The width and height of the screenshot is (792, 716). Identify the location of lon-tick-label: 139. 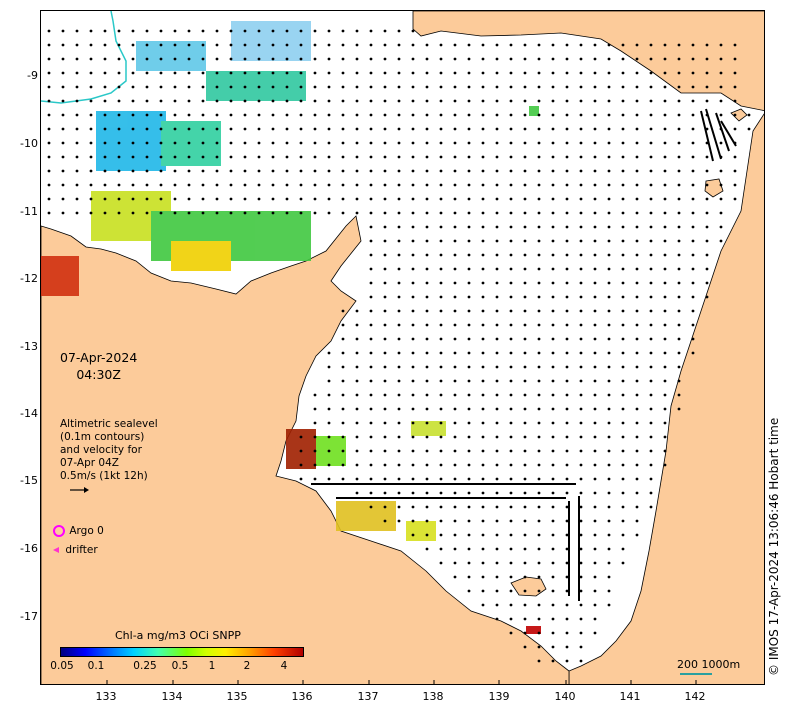
(499, 696).